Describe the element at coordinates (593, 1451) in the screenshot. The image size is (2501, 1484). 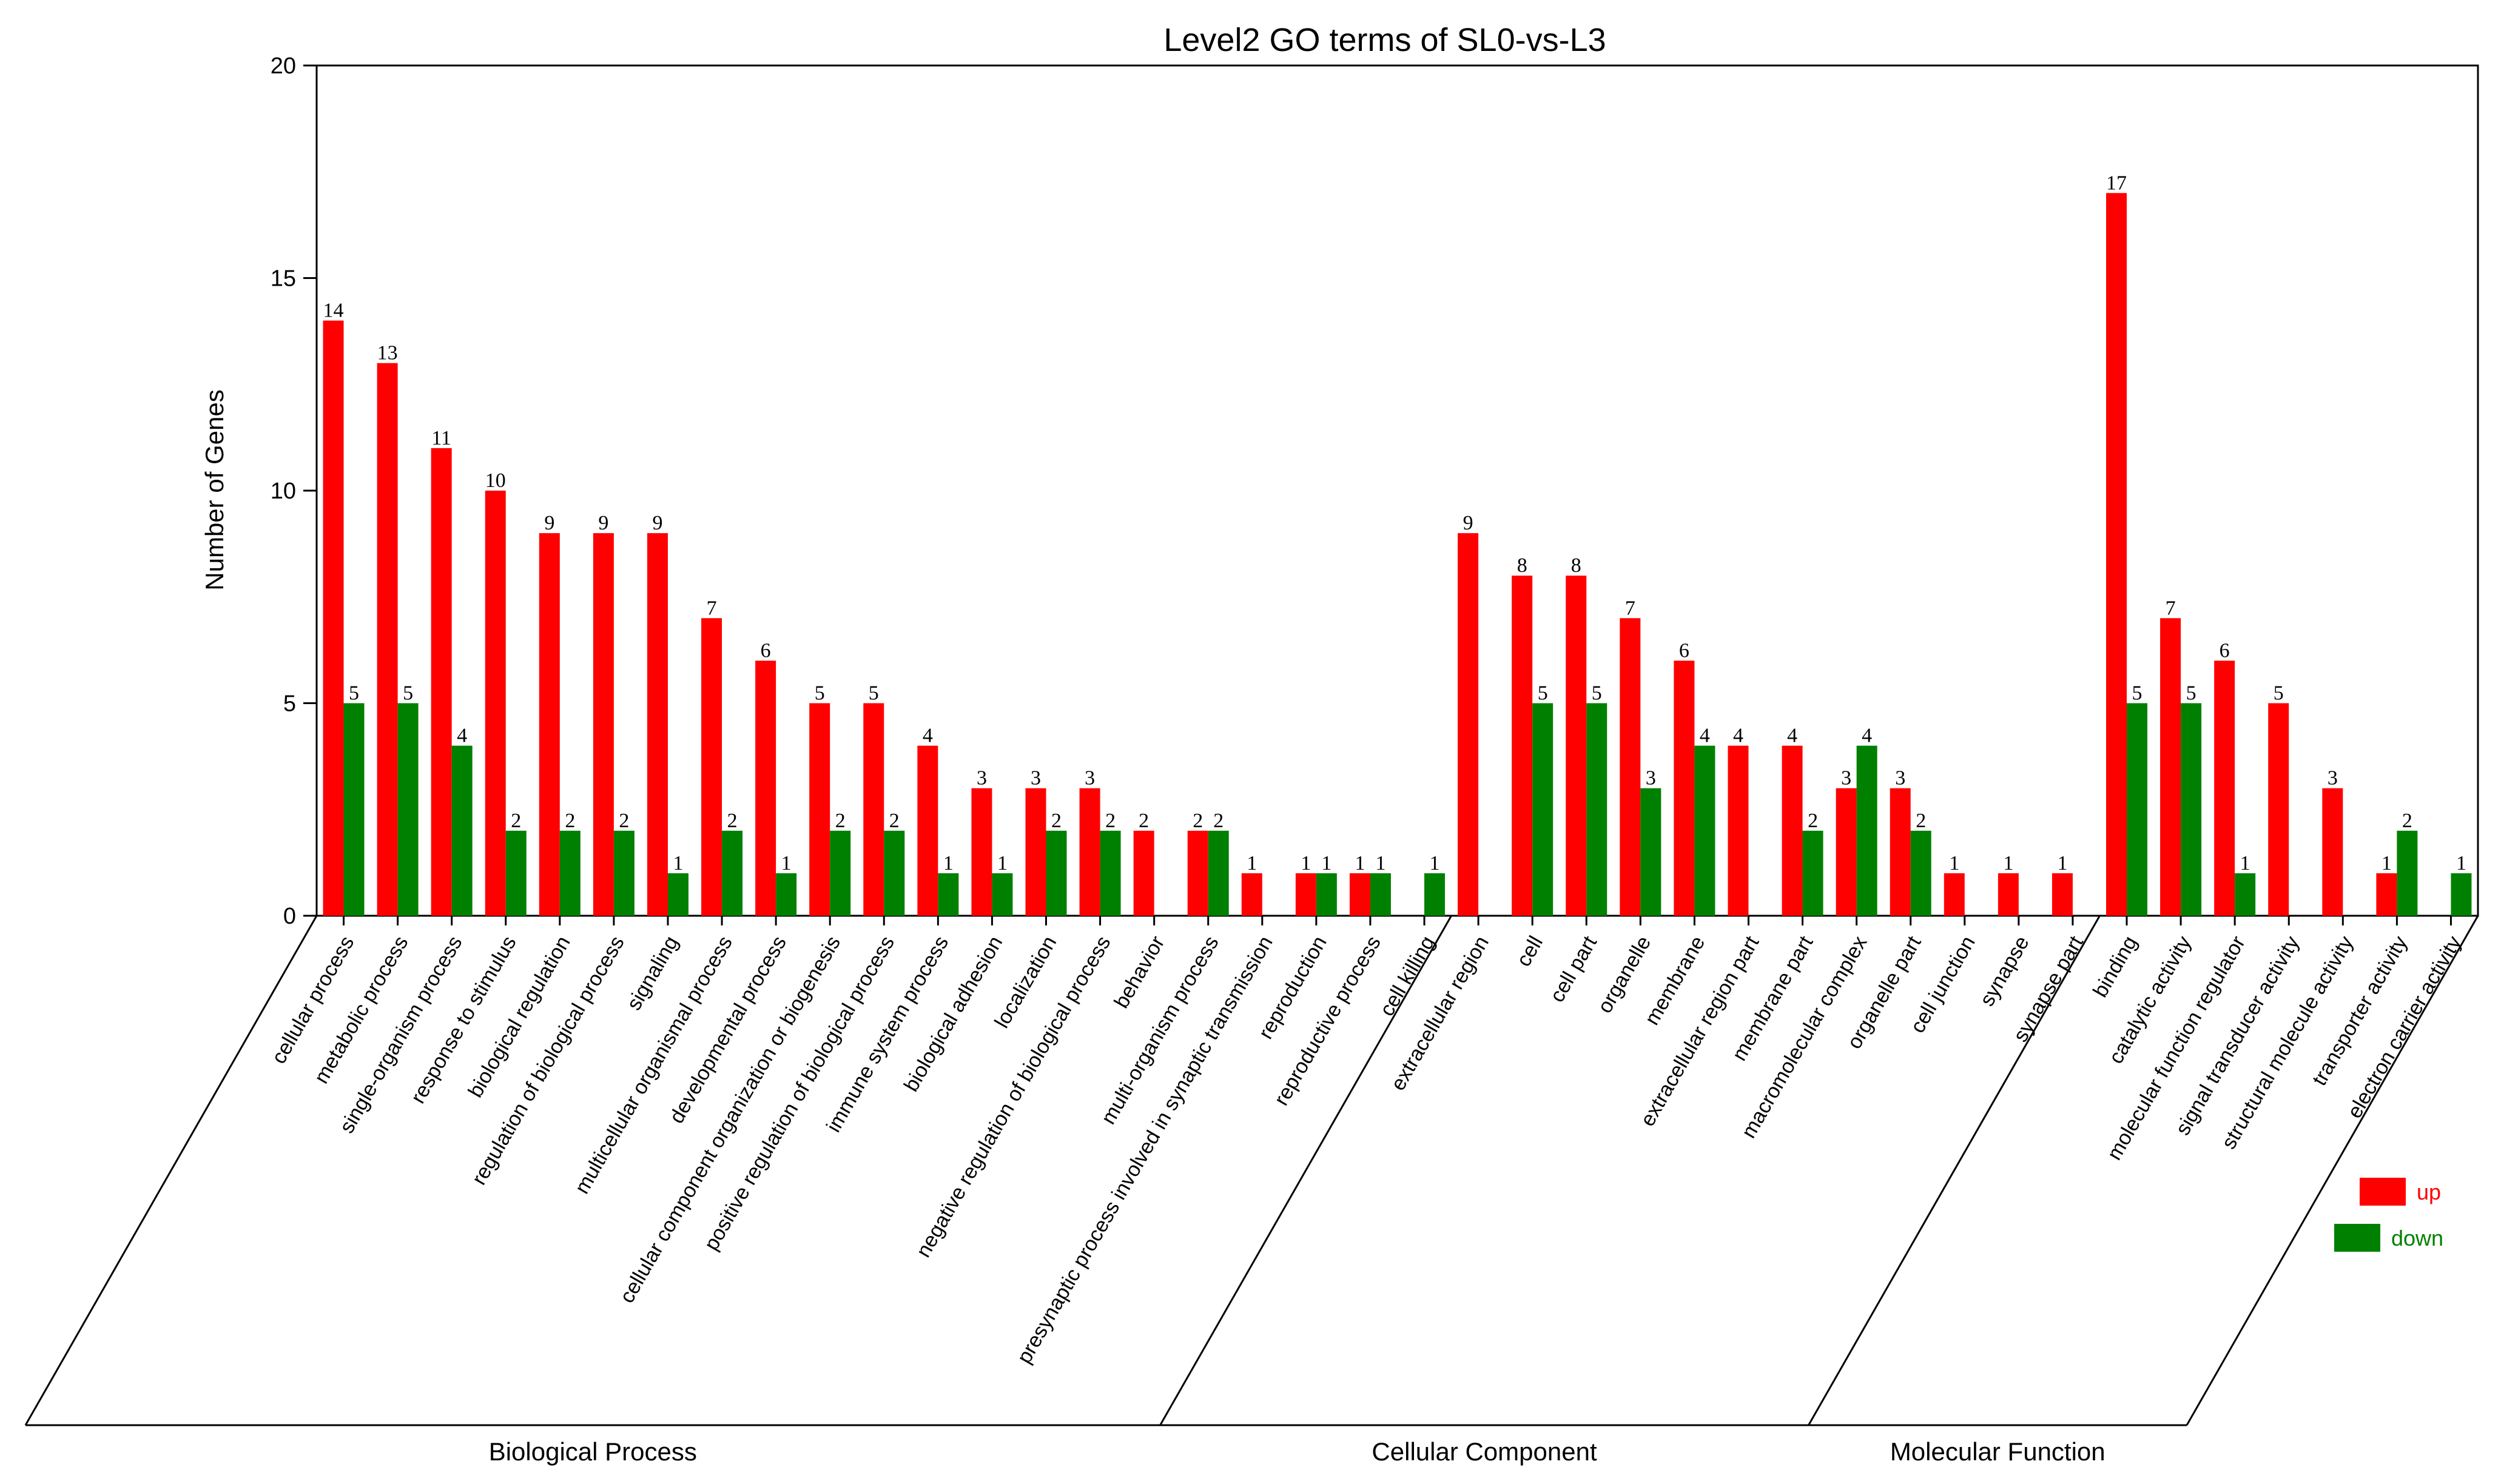
I see `group-label: Biological Process` at that location.